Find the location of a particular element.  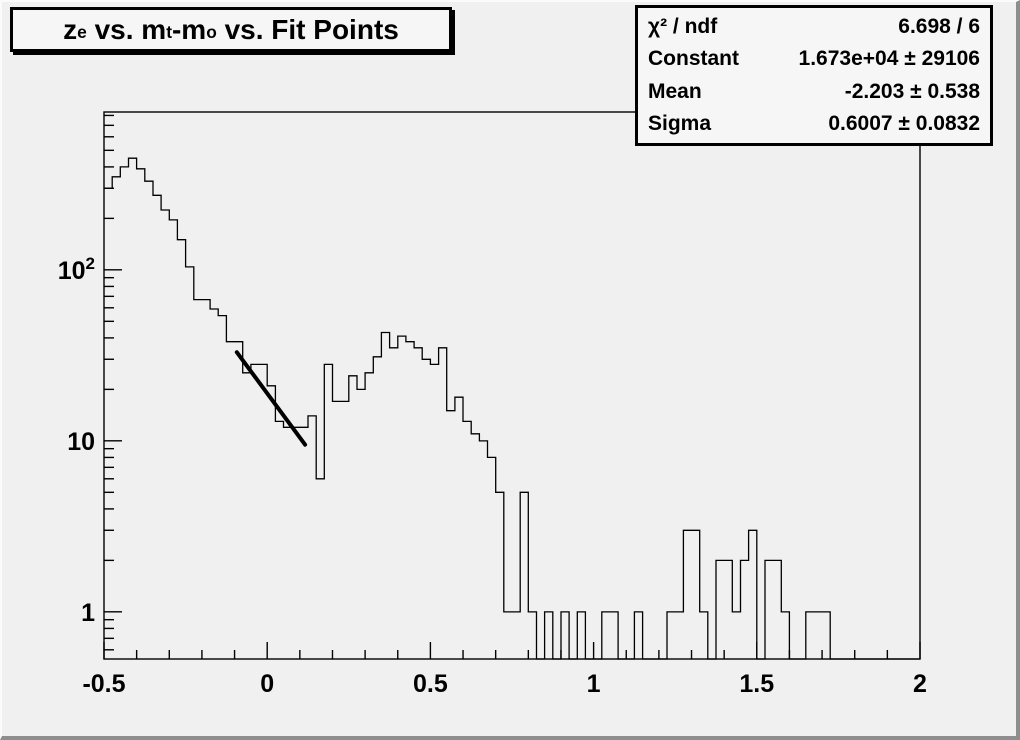

stats-value: 6.698 / 6 is located at coordinates (939, 27).